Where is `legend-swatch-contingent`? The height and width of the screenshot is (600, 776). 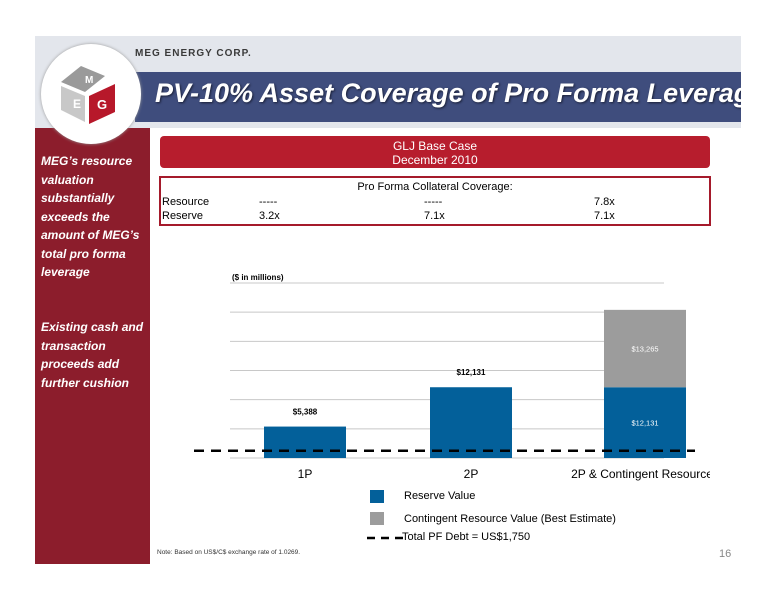
legend-swatch-contingent is located at coordinates (377, 518).